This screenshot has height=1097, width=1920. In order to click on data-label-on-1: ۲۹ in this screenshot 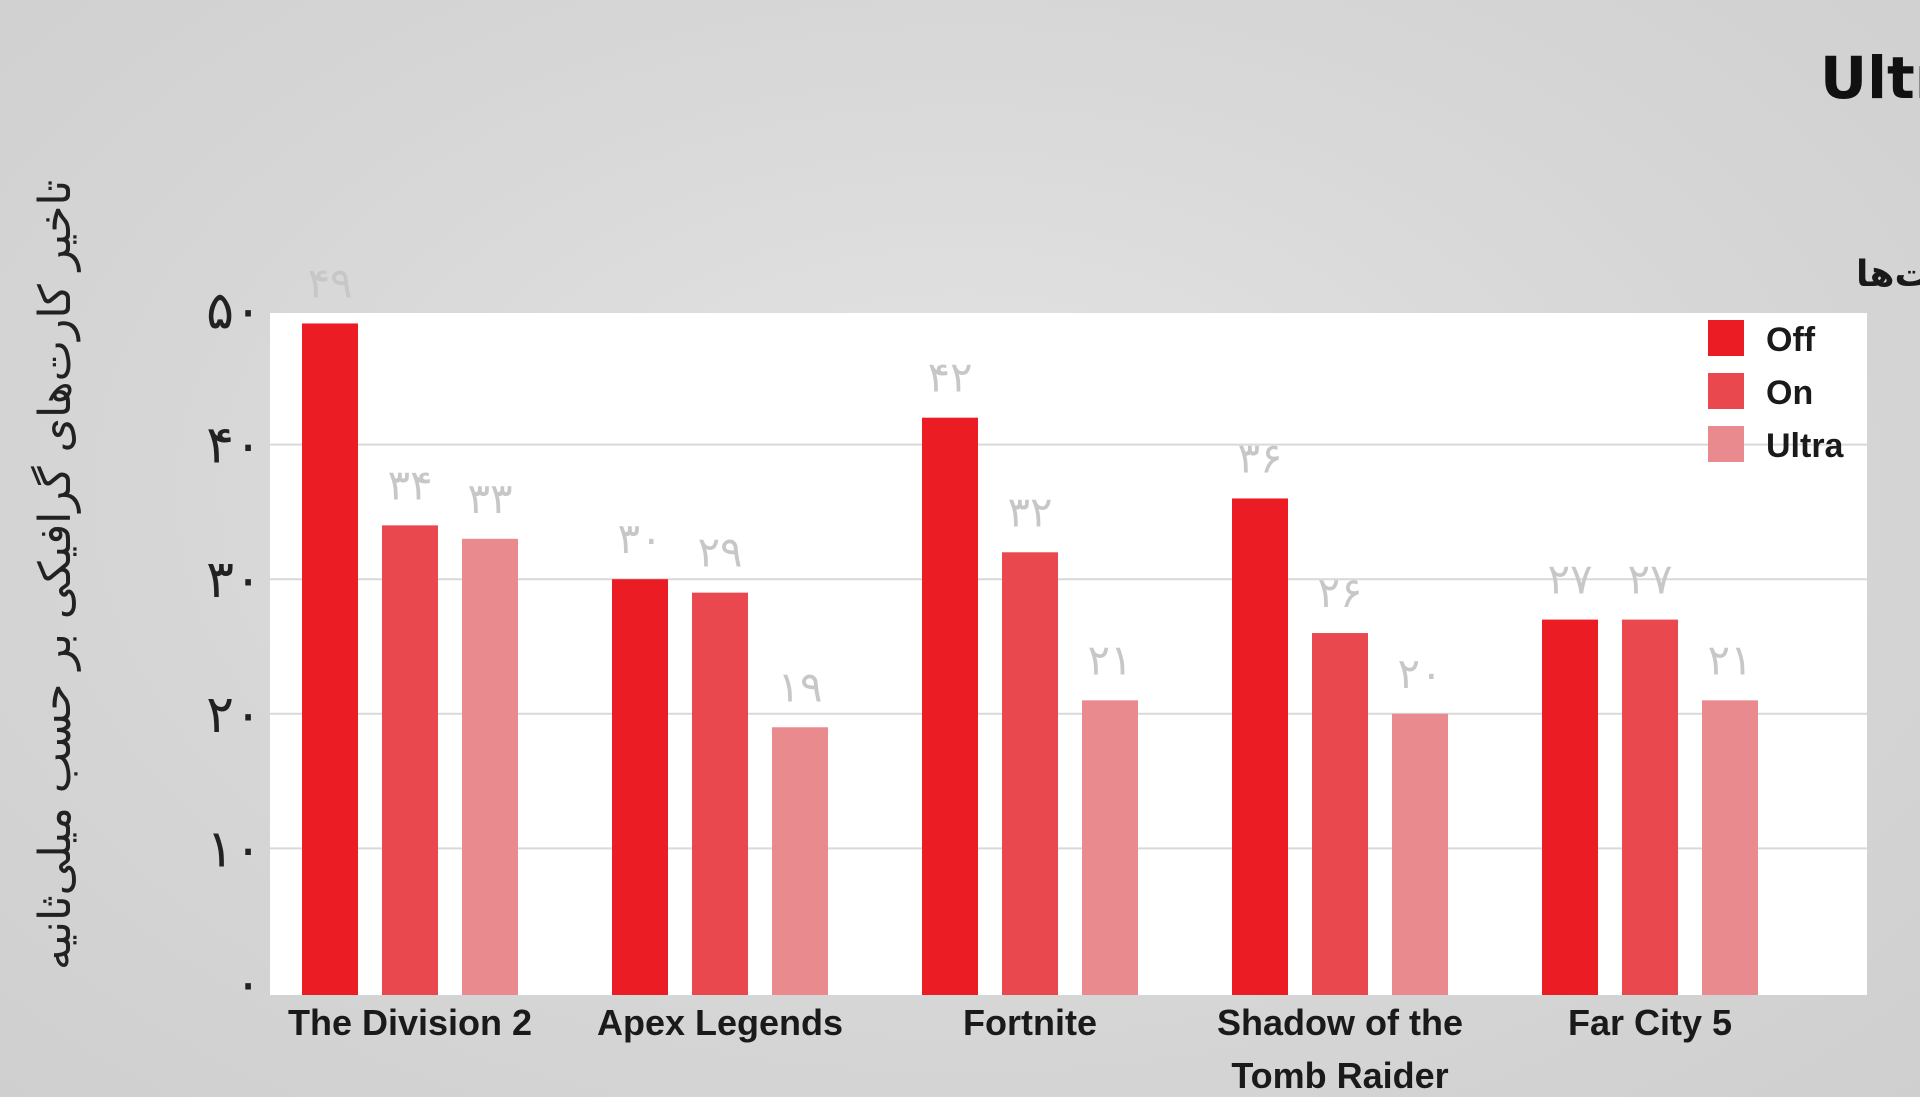, I will do `click(719, 552)`.